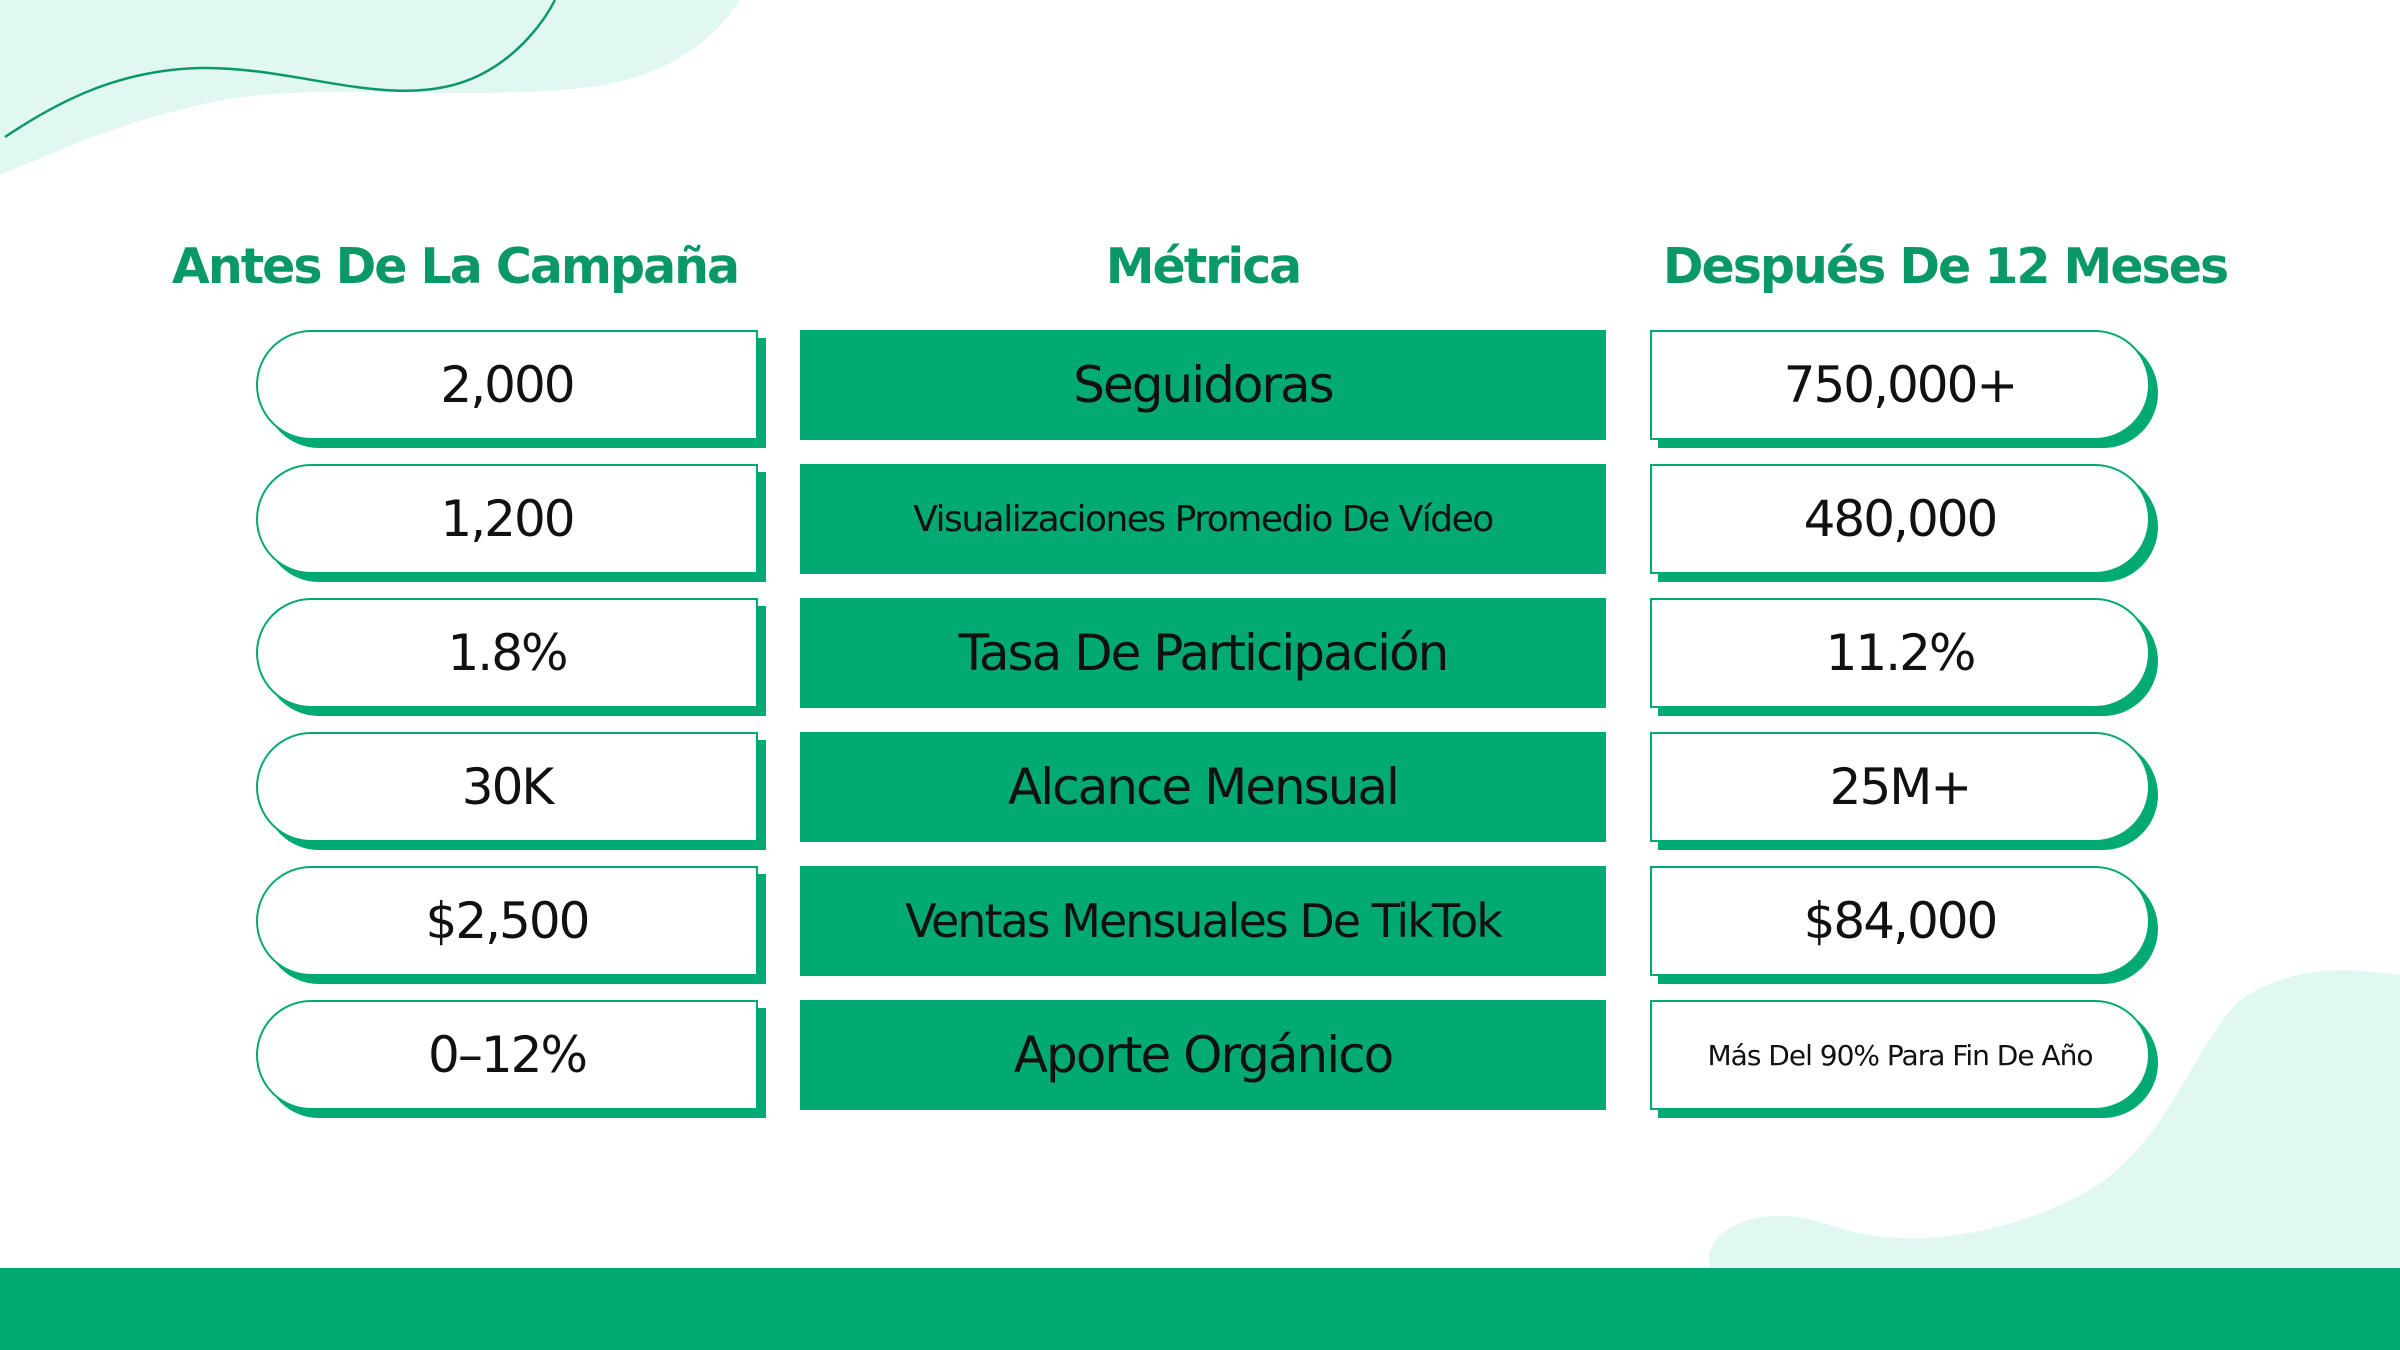 The height and width of the screenshot is (1350, 2400). I want to click on header-before: Antes De La Campaña, so click(455, 266).